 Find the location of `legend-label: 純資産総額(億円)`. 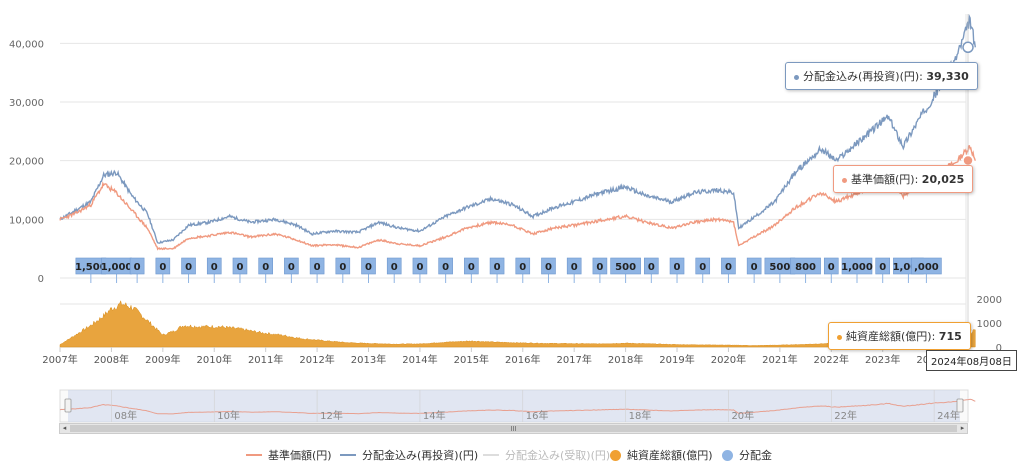

legend-label: 純資産総額(億円) is located at coordinates (670, 455).